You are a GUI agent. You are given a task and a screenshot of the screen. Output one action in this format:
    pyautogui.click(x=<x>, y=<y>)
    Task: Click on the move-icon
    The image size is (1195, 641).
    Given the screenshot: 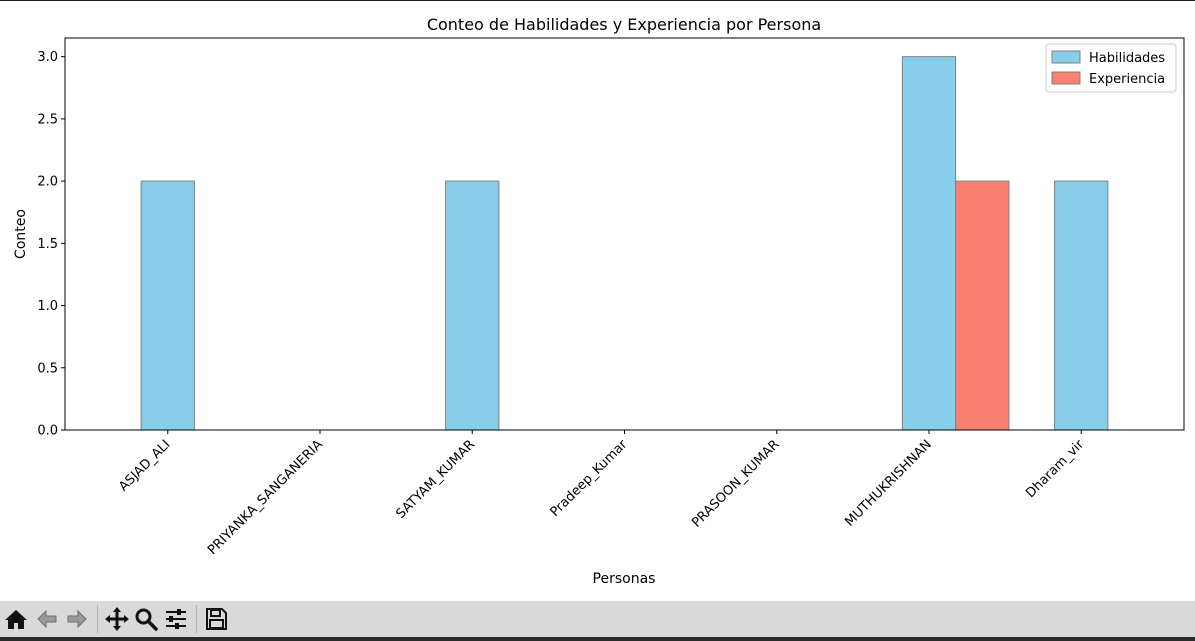 What is the action you would take?
    pyautogui.click(x=117, y=619)
    